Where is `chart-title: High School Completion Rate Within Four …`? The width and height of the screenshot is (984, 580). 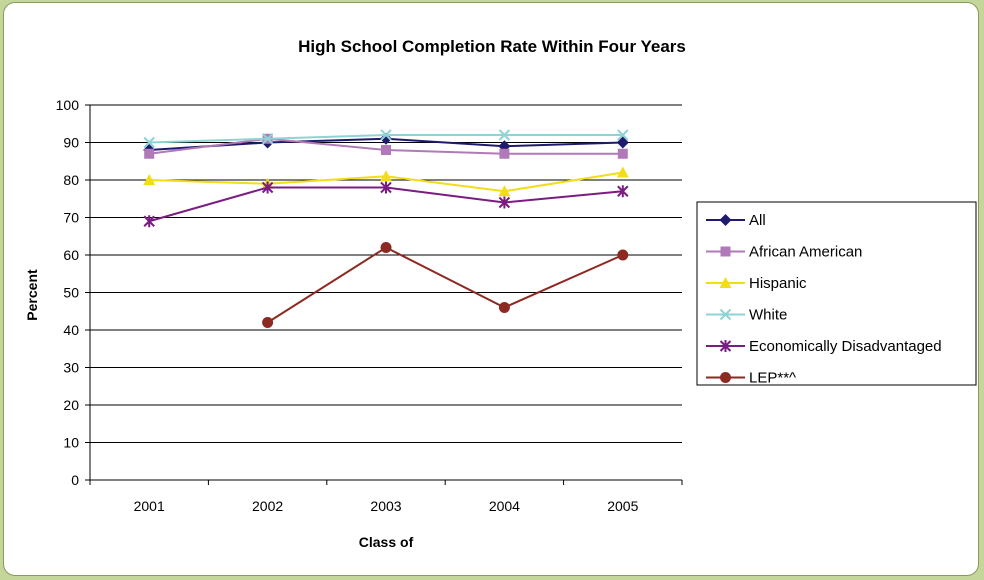 chart-title: High School Completion Rate Within Four … is located at coordinates (492, 46).